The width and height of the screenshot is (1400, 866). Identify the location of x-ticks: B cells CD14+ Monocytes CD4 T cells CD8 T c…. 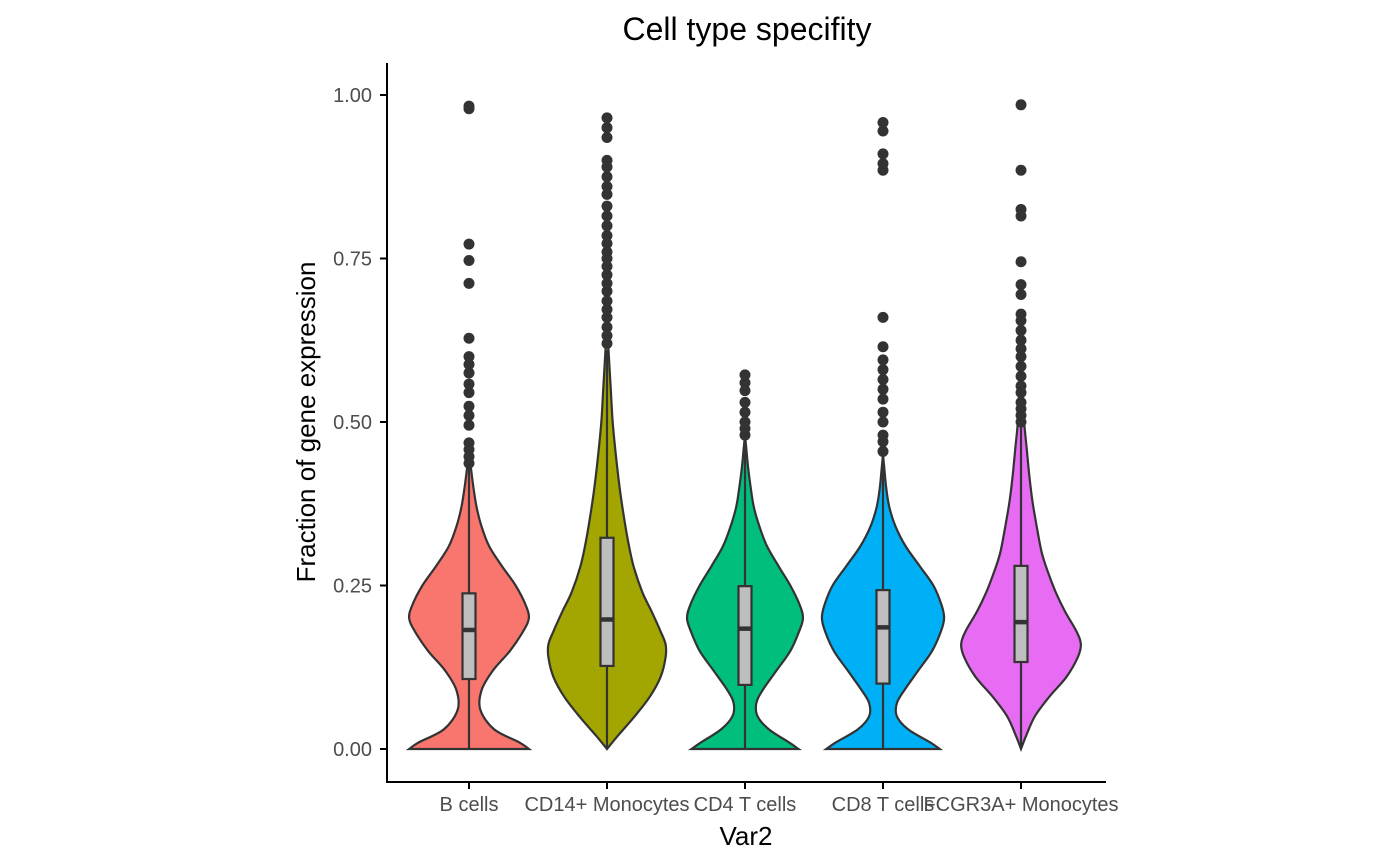
(779, 799).